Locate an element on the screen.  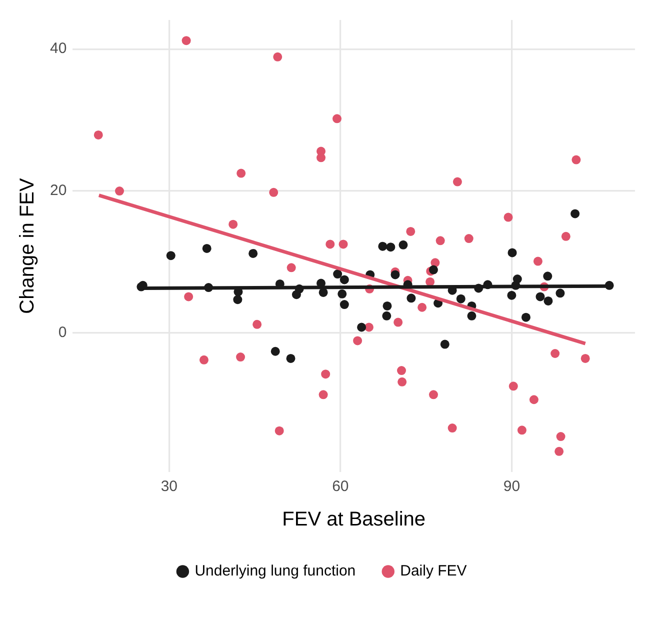
legend-label: Daily FEV is located at coordinates (433, 571).